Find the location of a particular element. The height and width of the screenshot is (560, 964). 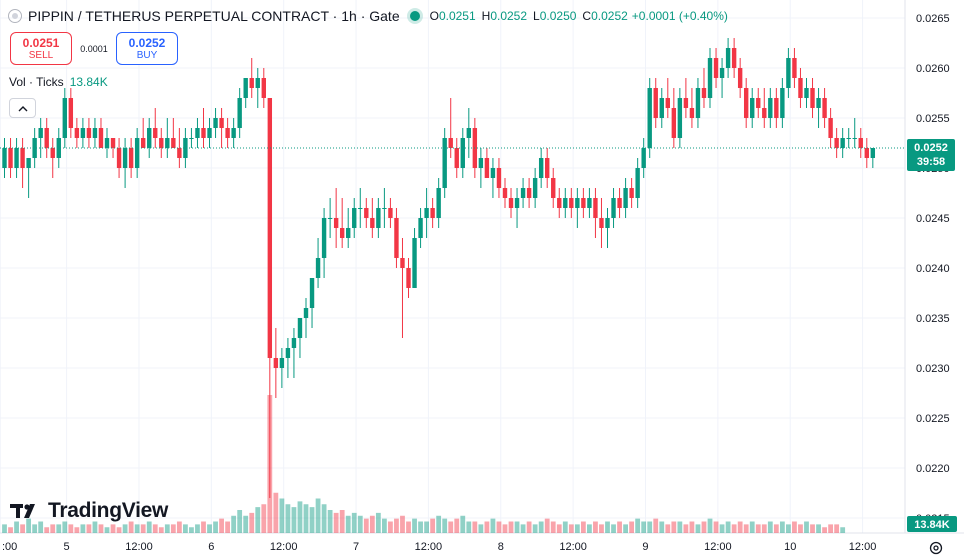

brand-name: TradingView is located at coordinates (108, 510).